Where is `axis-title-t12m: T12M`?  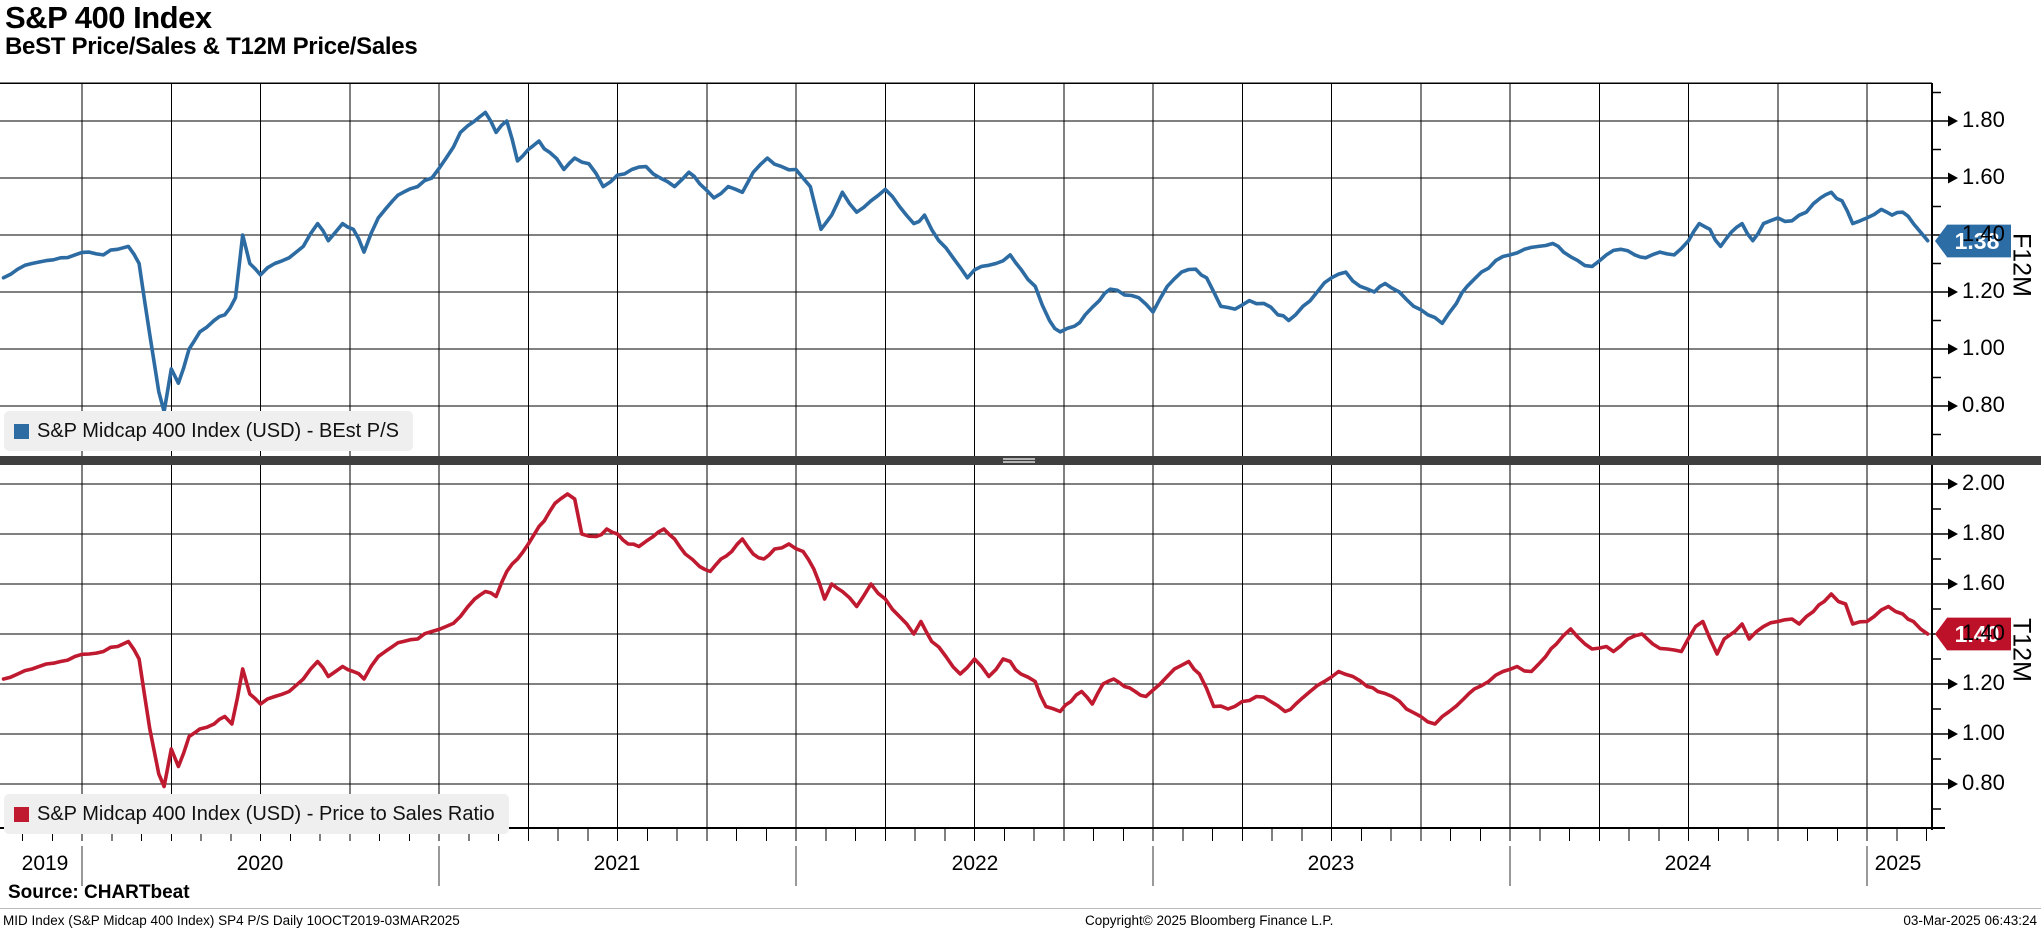 axis-title-t12m: T12M is located at coordinates (2021, 650).